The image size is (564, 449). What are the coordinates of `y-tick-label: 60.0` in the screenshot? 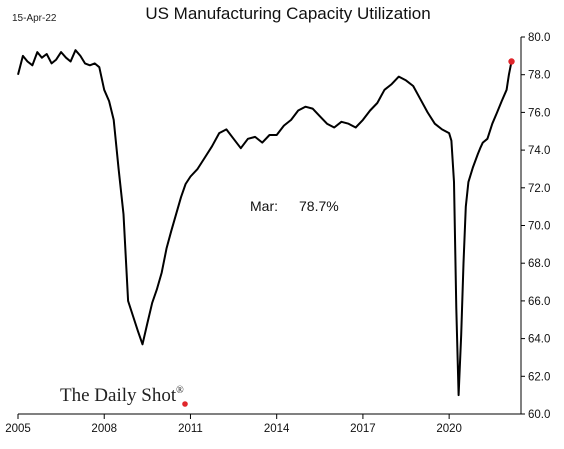 It's located at (539, 415).